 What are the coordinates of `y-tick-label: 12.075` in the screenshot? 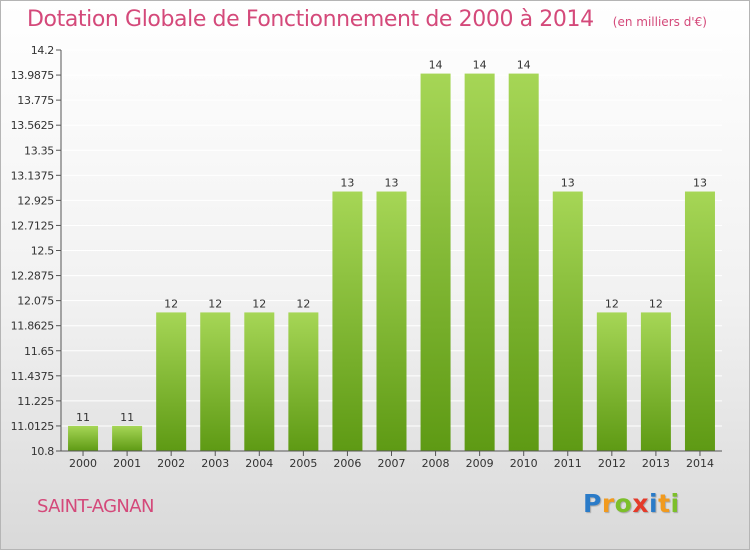 It's located at (35, 301).